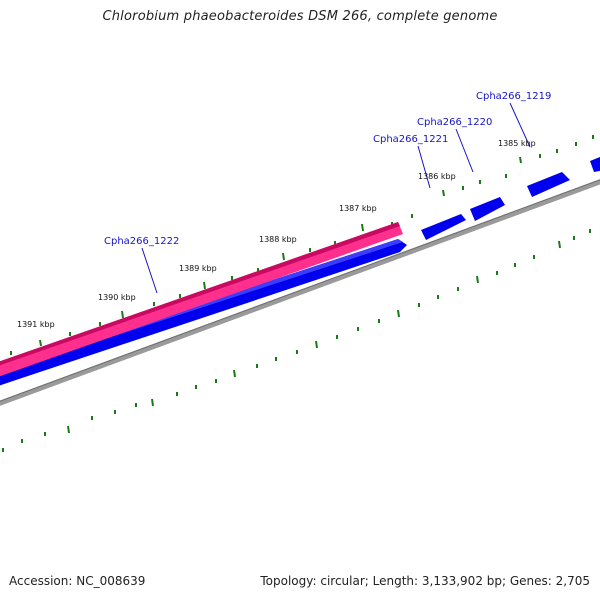 The height and width of the screenshot is (600, 600). What do you see at coordinates (198, 268) in the screenshot?
I see `kbp-label-1389: 1389 kbp` at bounding box center [198, 268].